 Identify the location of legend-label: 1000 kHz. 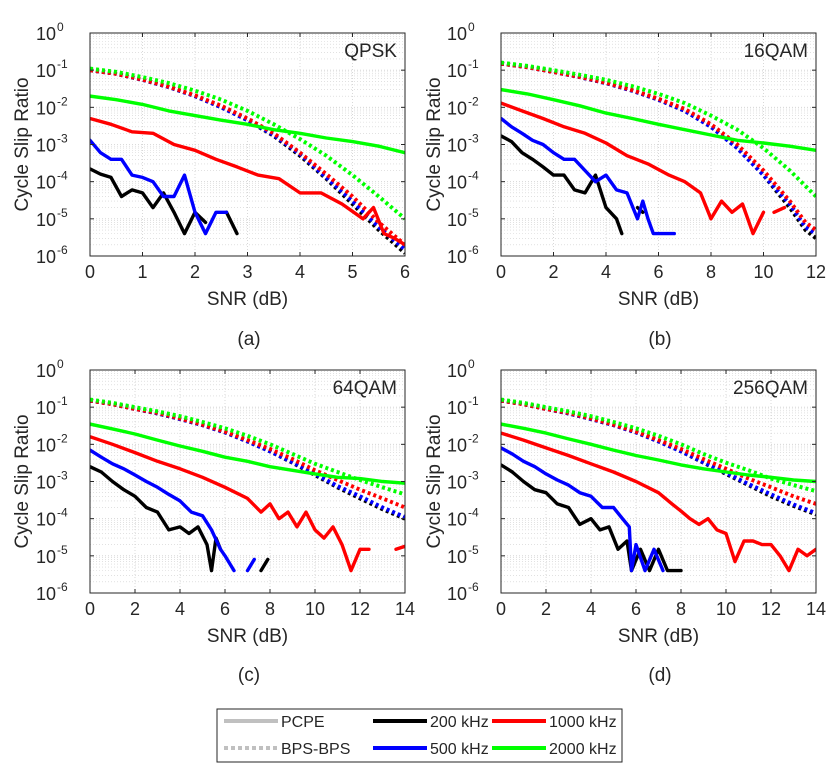
(583, 722).